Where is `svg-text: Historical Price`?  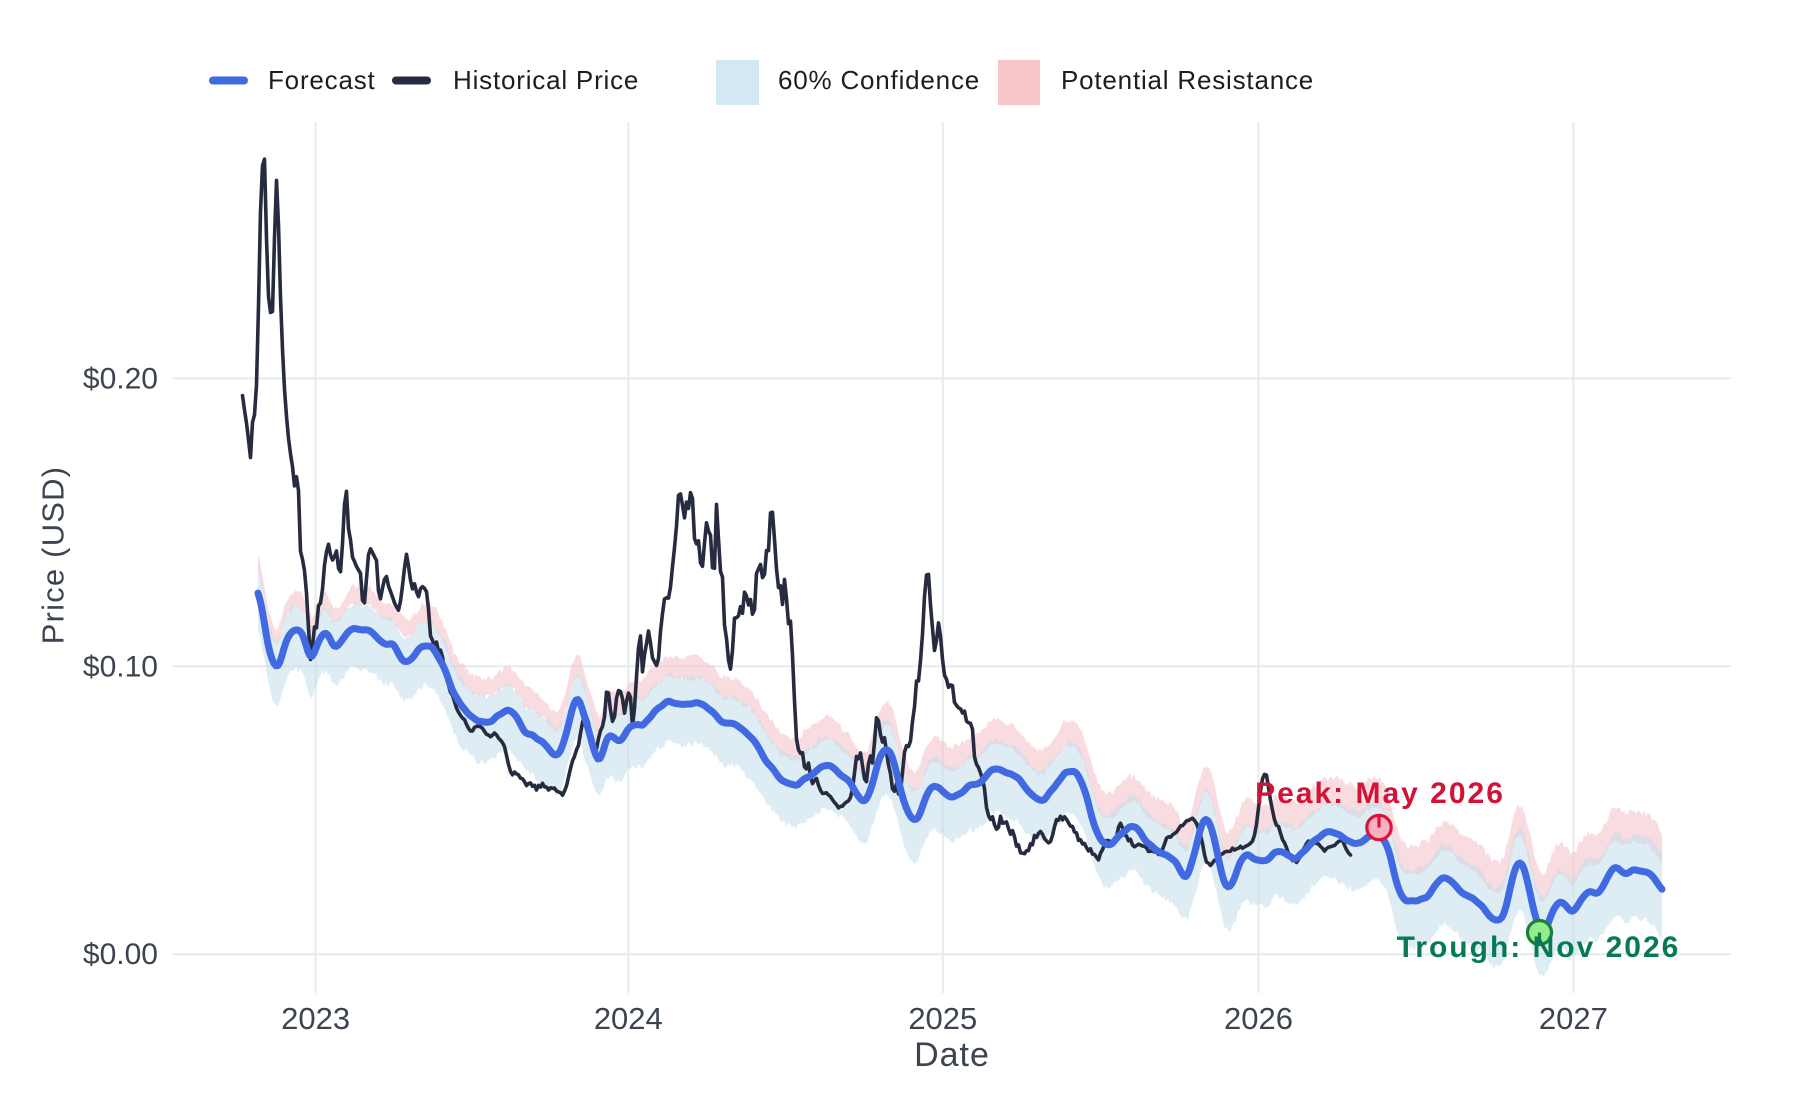 svg-text: Historical Price is located at coordinates (546, 80).